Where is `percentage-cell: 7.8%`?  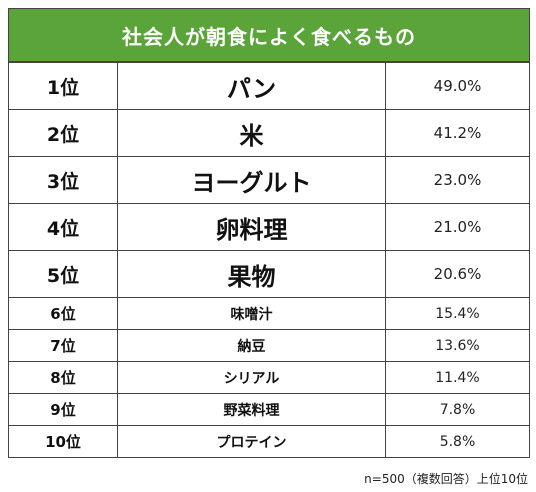
percentage-cell: 7.8% is located at coordinates (457, 409).